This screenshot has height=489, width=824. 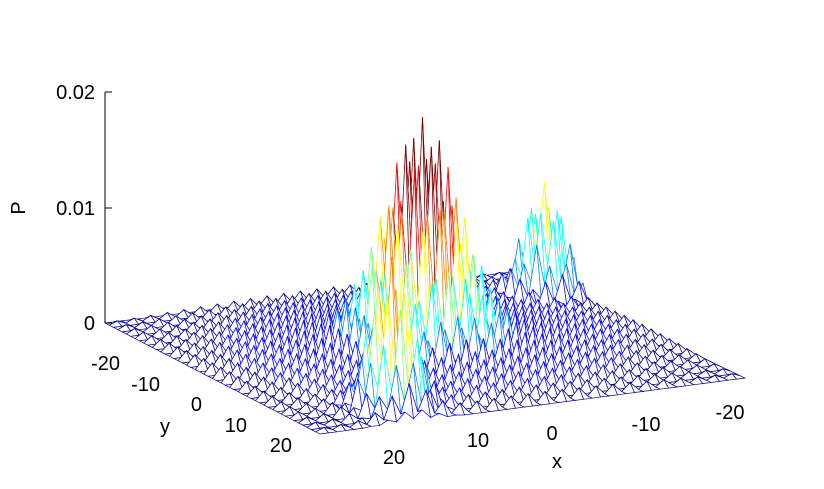 I want to click on z-tick-label-1: 0.01, so click(x=75, y=209).